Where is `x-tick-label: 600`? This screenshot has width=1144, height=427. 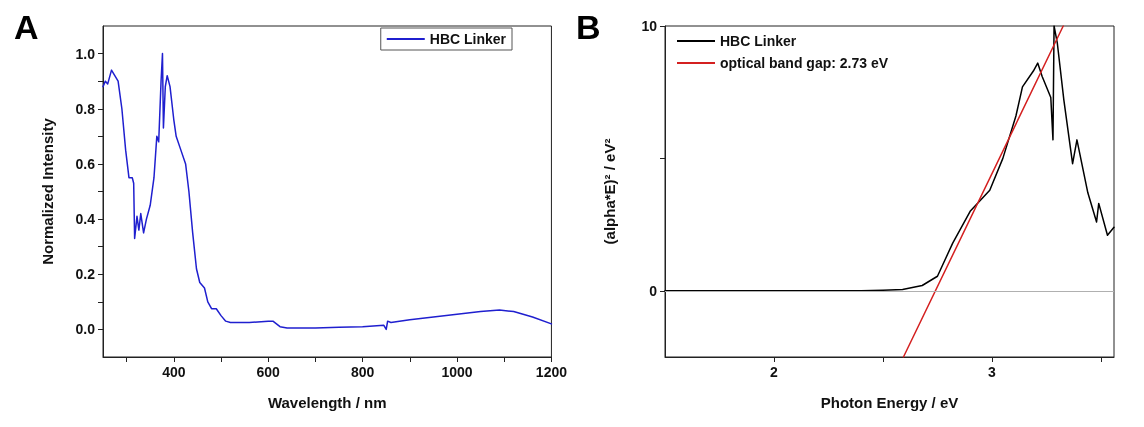
x-tick-label: 600 is located at coordinates (268, 372).